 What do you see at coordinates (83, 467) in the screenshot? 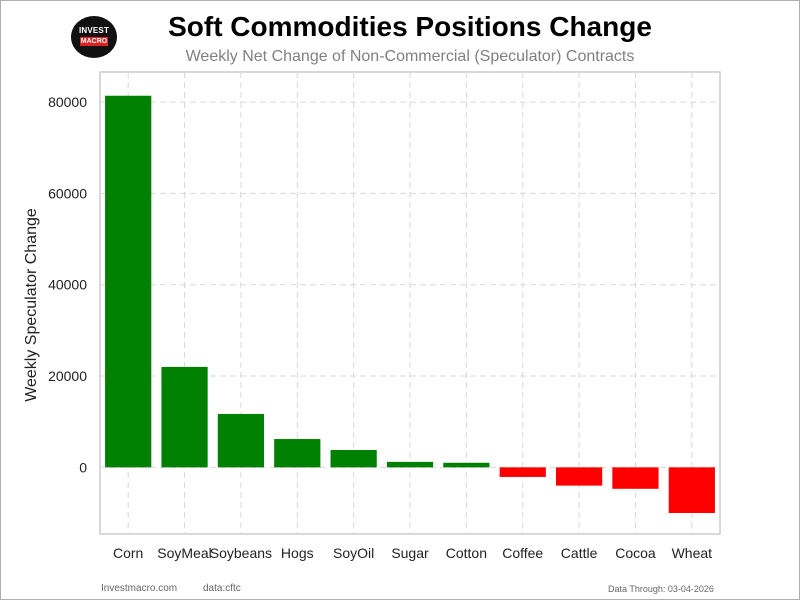
I see `y-tick-label: 0` at bounding box center [83, 467].